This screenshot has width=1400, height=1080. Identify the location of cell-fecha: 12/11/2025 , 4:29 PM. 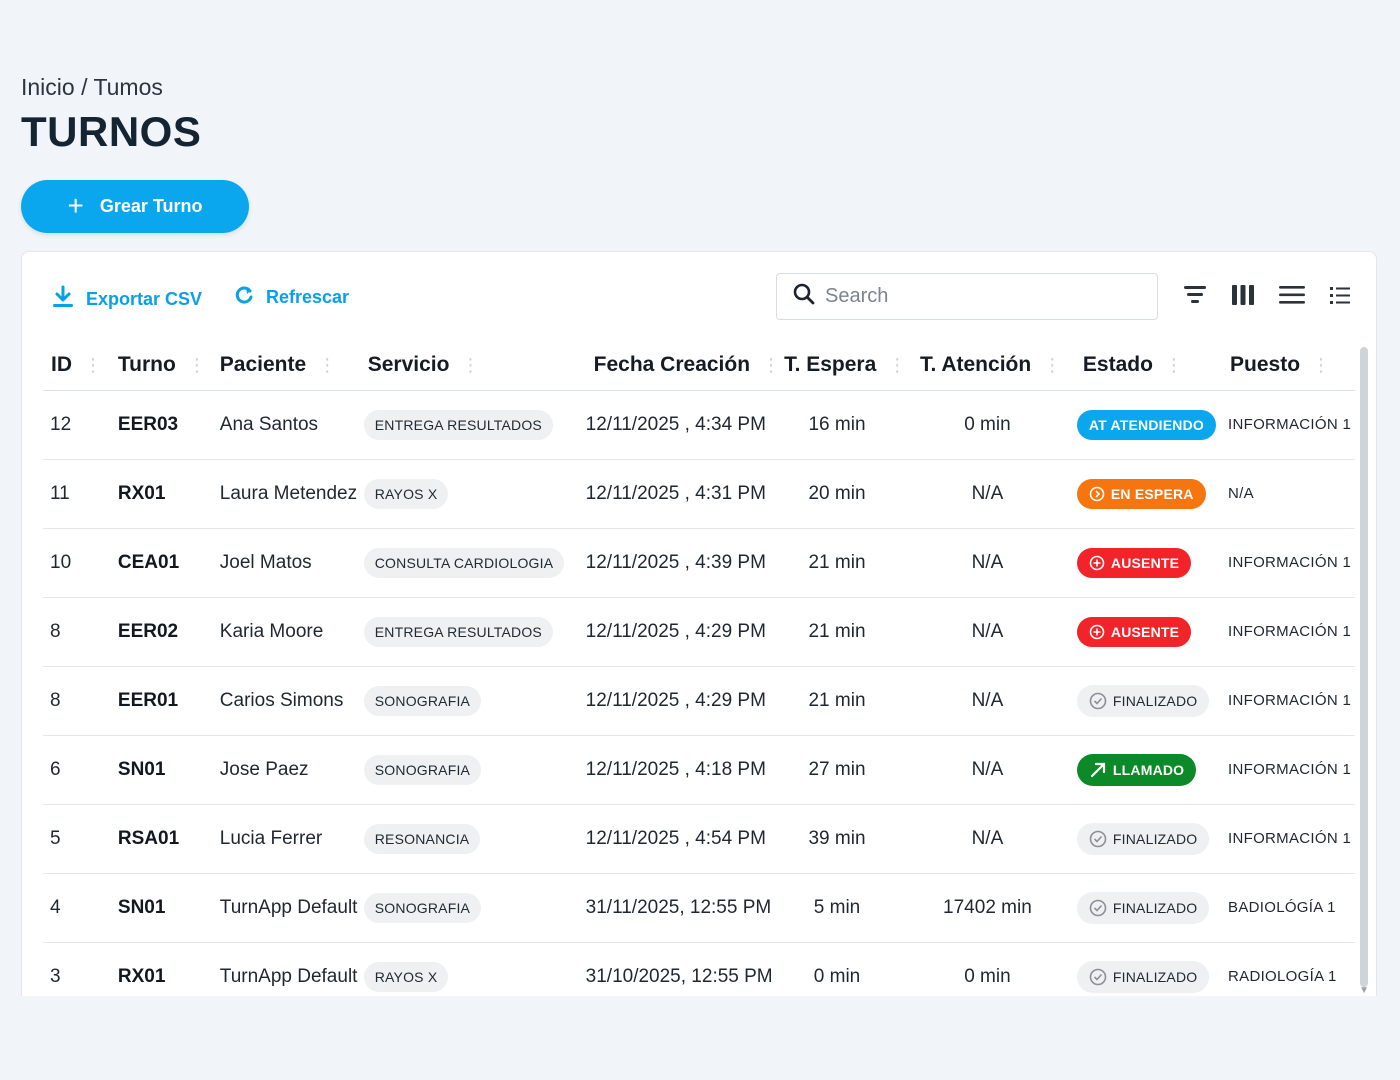
(676, 632).